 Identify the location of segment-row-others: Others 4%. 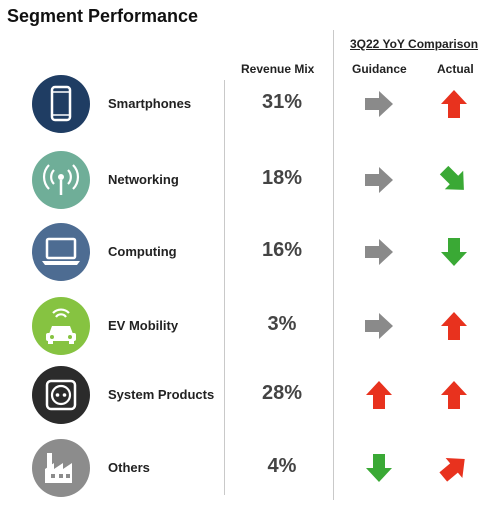
(250, 468).